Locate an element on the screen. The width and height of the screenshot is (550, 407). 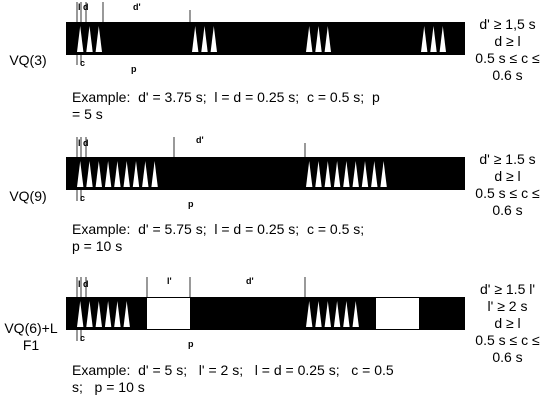
condition-line: d' ≥ 1.5 l' is located at coordinates (507, 289).